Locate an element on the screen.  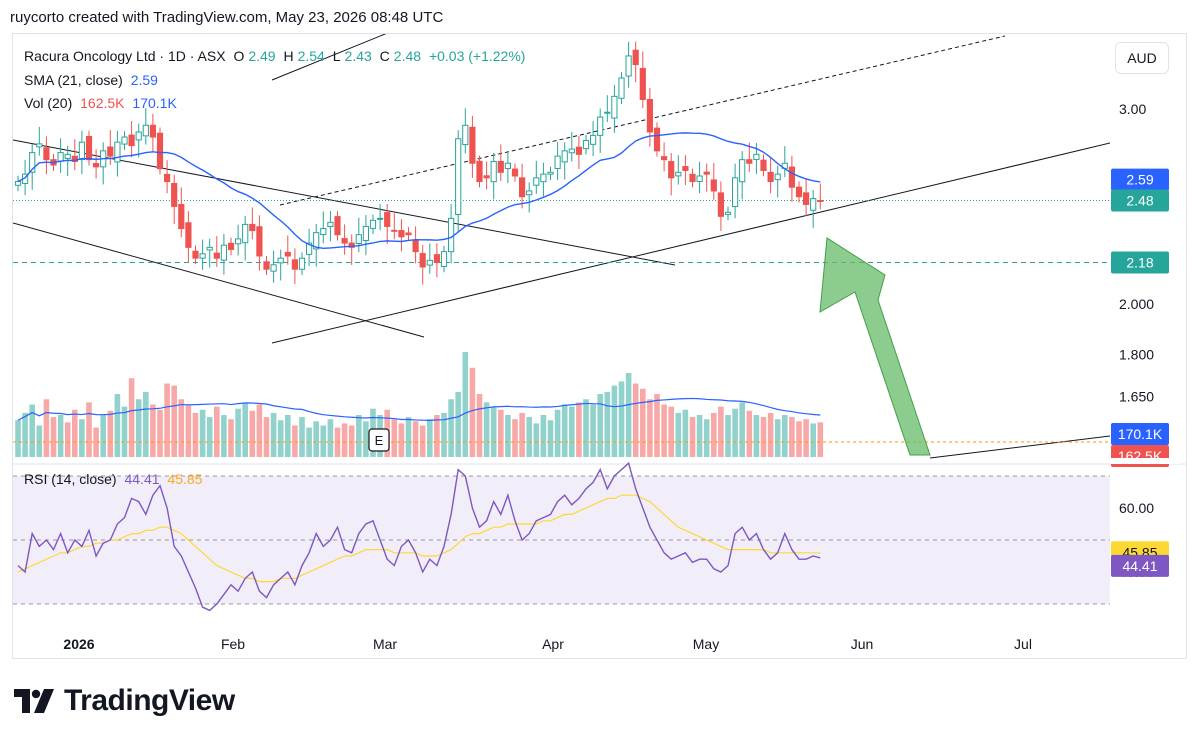
symbol-title: Racura Oncology Ltd · 1D · ASX is located at coordinates (125, 56).